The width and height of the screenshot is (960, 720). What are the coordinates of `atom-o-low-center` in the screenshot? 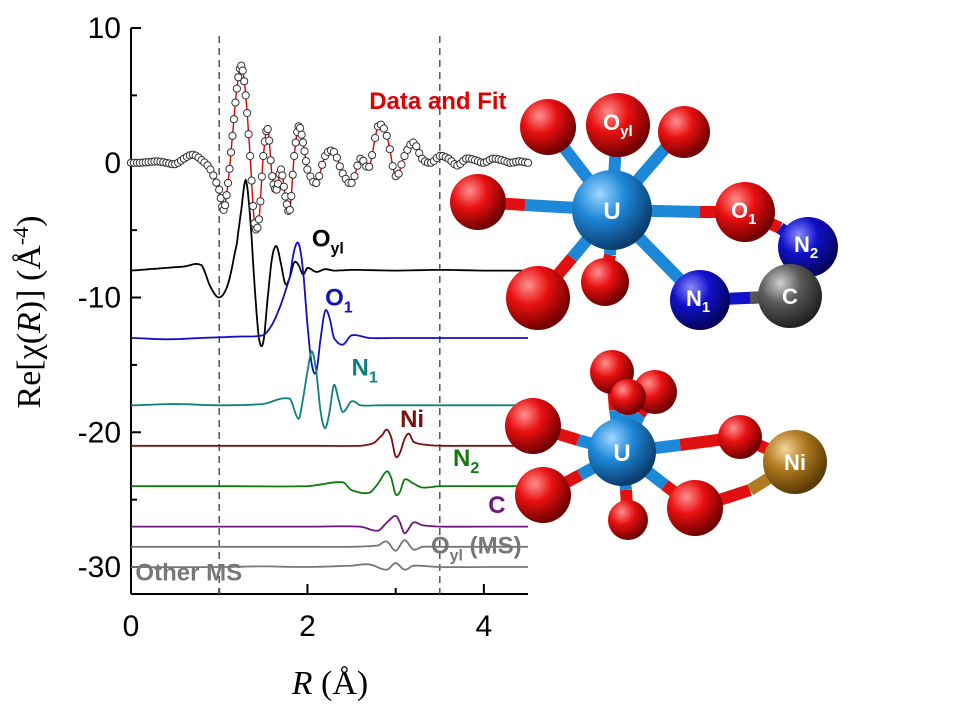 It's located at (628, 520).